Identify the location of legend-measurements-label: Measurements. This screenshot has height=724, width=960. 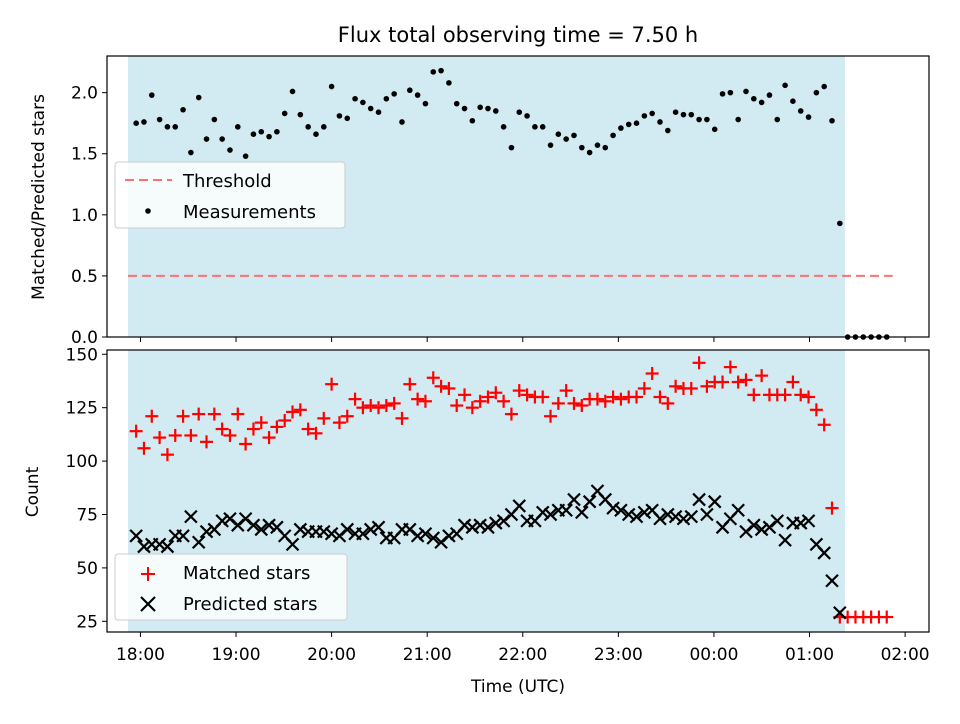
(249, 212).